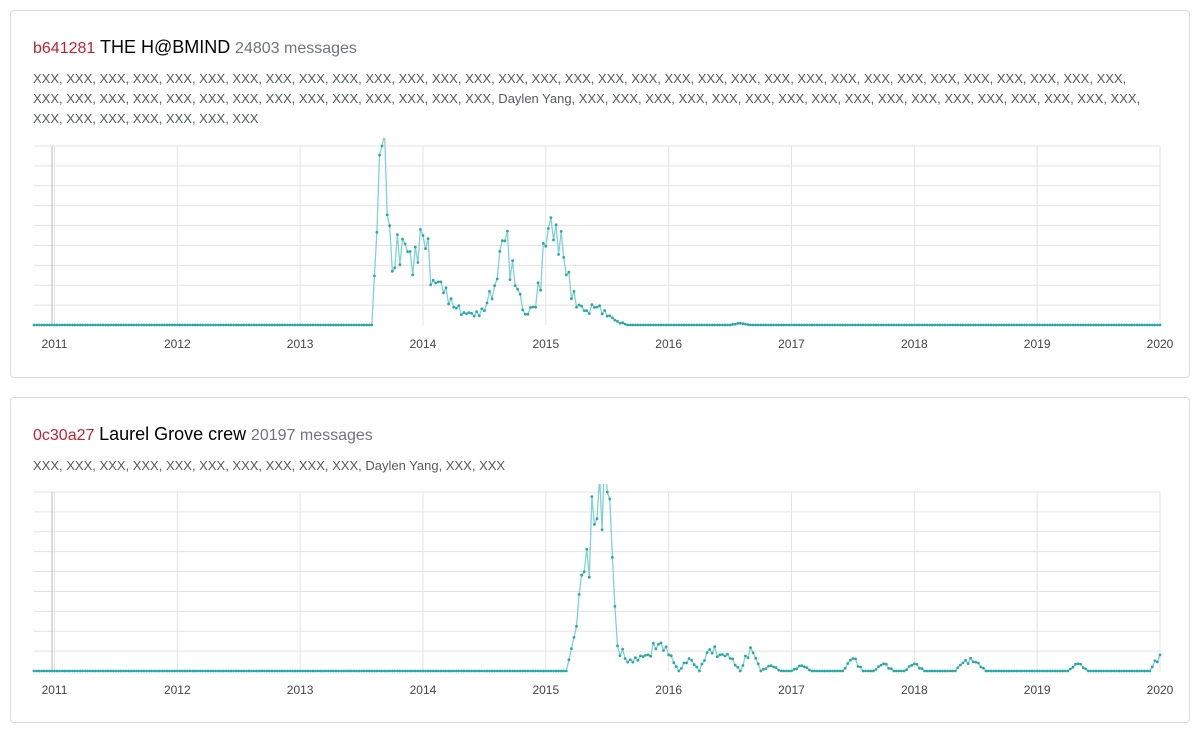  Describe the element at coordinates (300, 344) in the screenshot. I see `x-tick-label: 2013` at that location.